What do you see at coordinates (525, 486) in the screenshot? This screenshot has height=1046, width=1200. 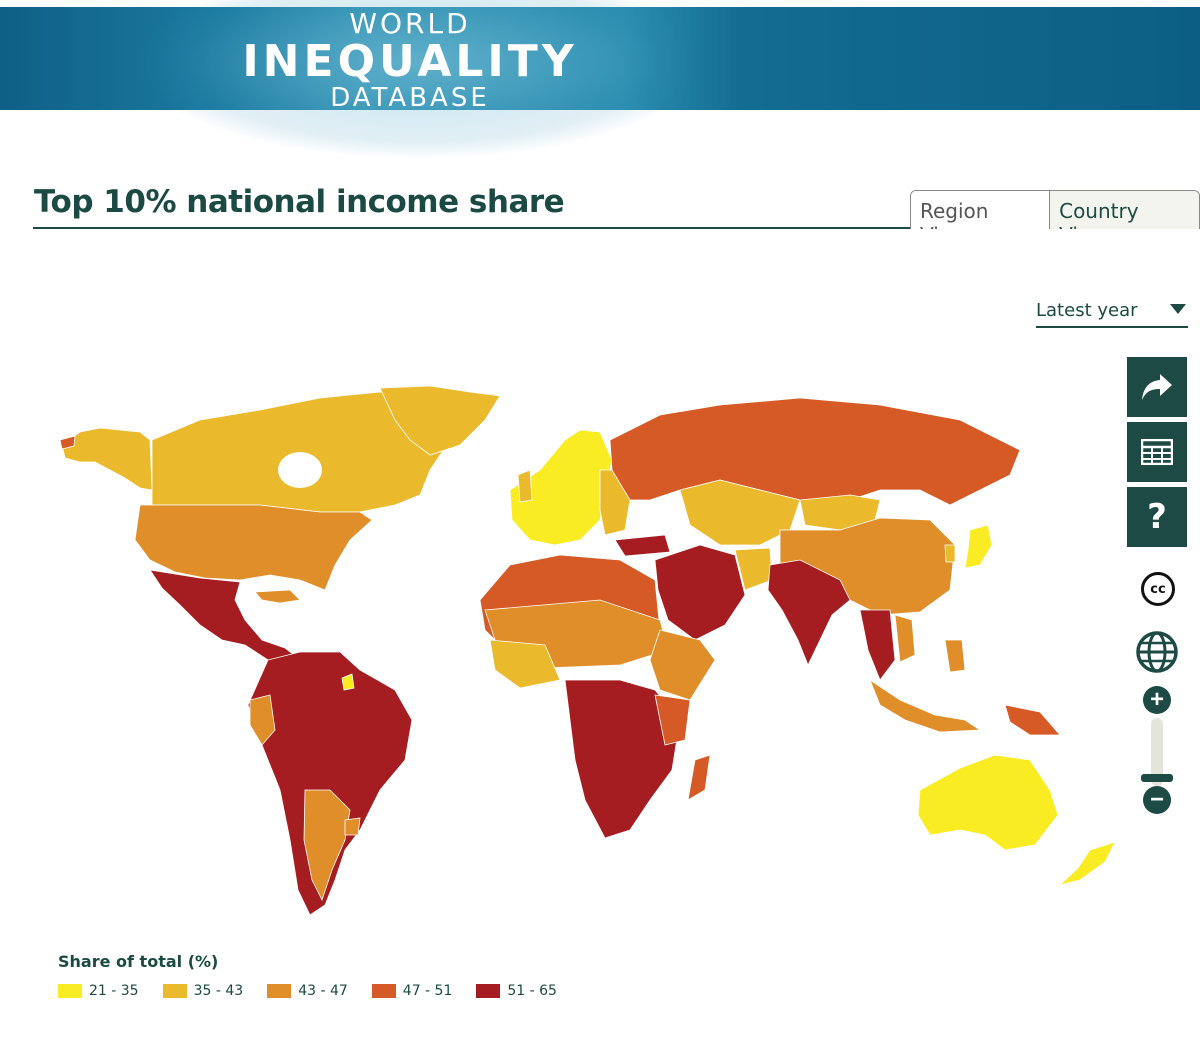 I see `region-uk` at bounding box center [525, 486].